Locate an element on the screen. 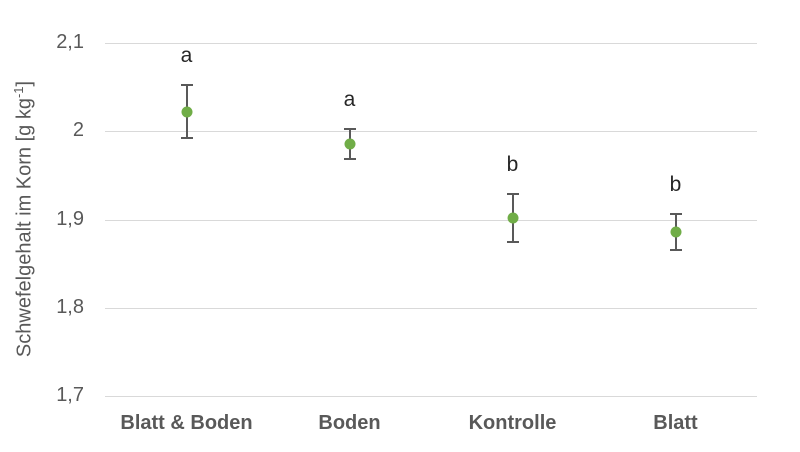 The width and height of the screenshot is (800, 452). y-tick-label: 1,7 is located at coordinates (70, 395).